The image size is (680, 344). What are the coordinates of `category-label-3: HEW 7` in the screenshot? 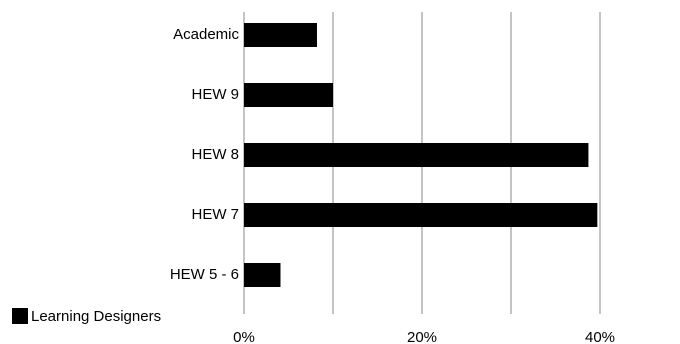 It's located at (215, 214).